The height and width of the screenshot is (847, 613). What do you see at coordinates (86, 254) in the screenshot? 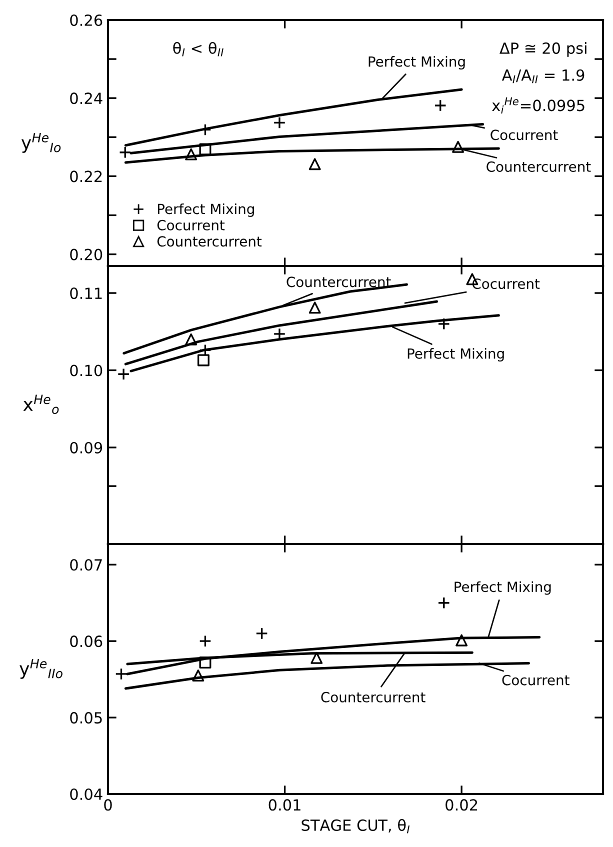
I see `y-tick-label: 0.20` at bounding box center [86, 254].